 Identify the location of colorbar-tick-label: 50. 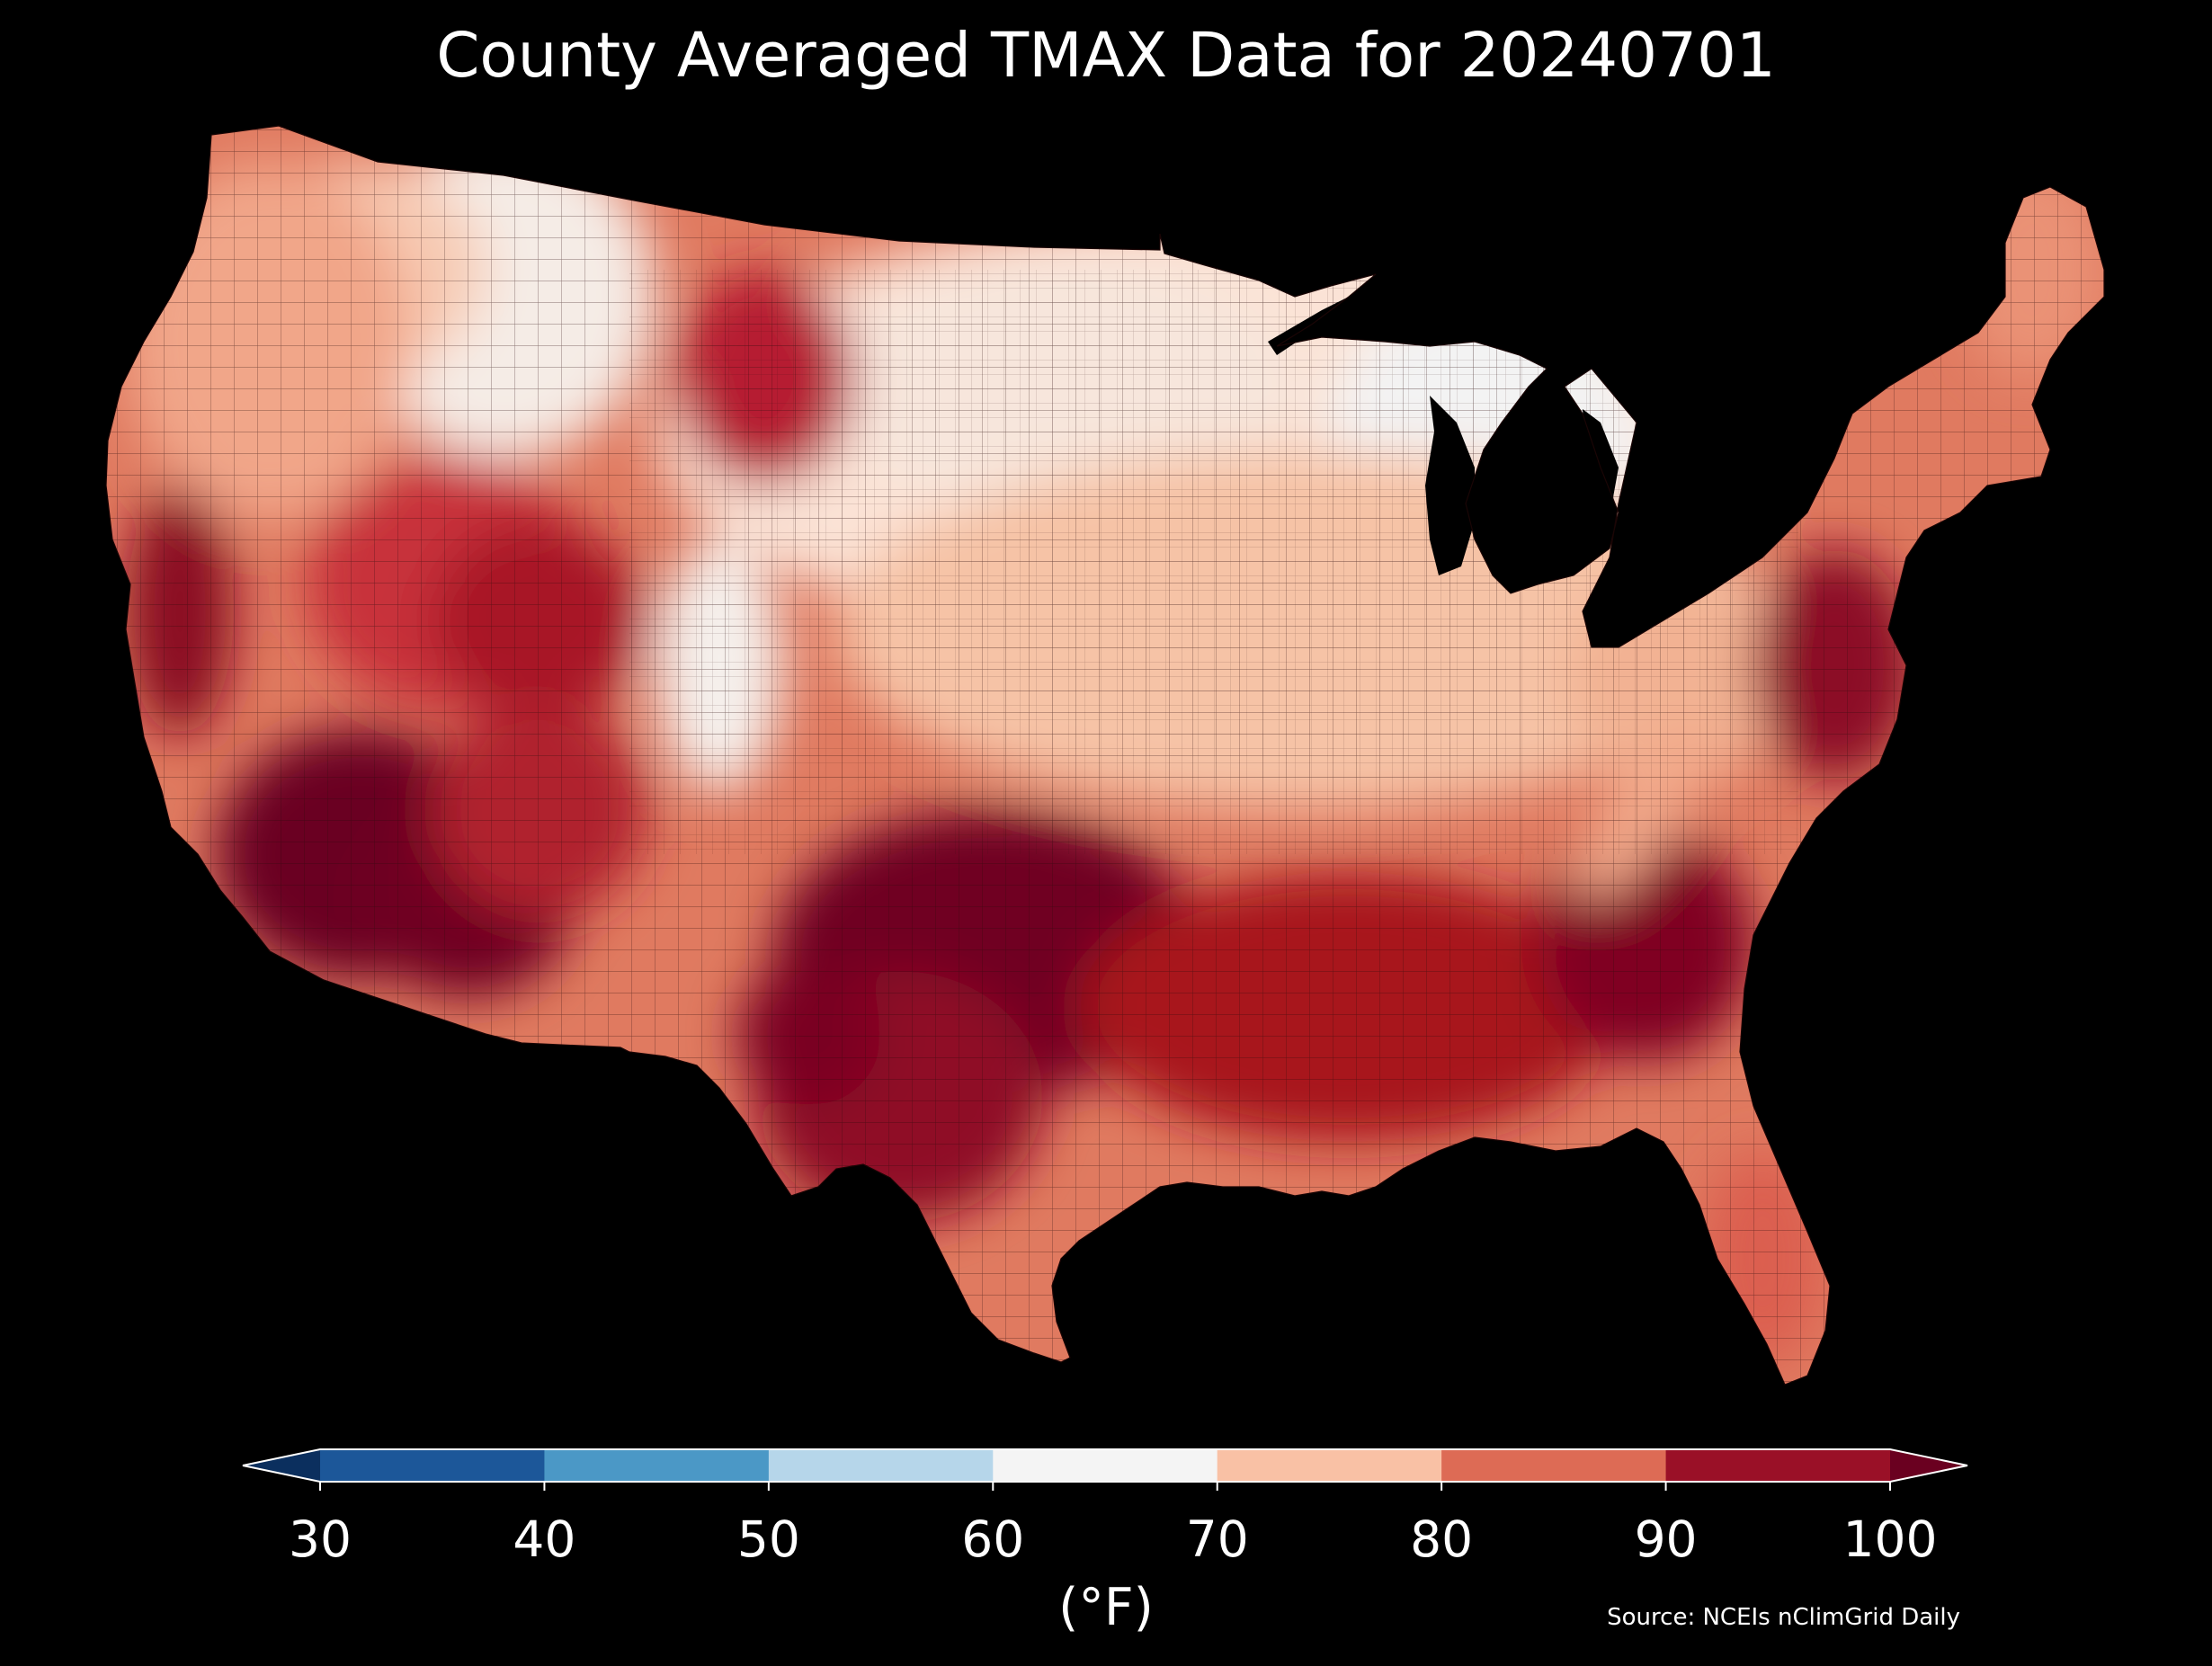
(768, 1539).